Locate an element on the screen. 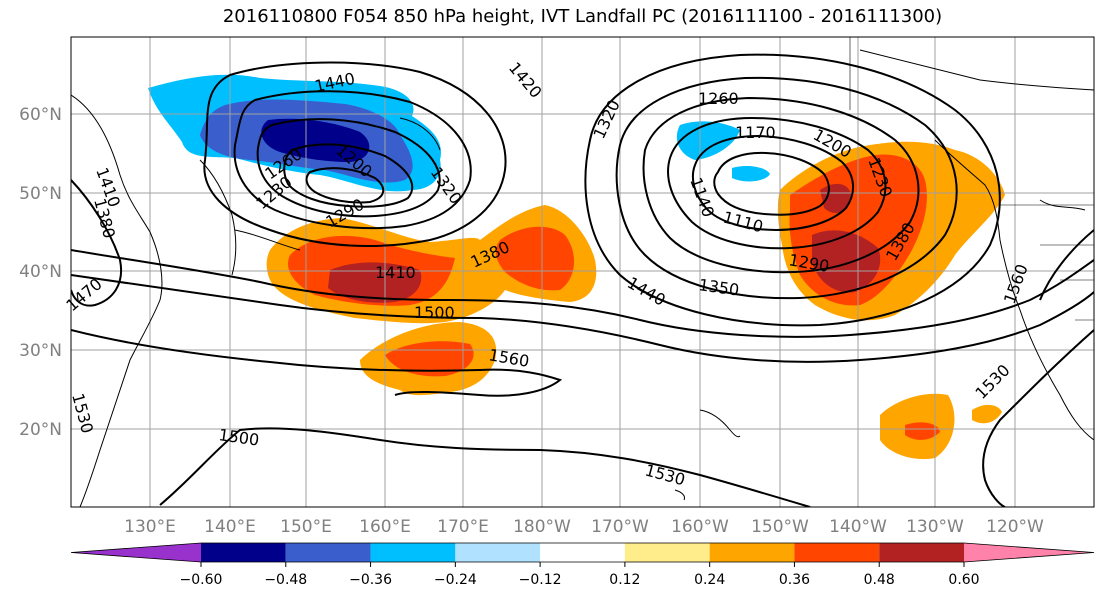  lat-label: 40°N is located at coordinates (40, 272).